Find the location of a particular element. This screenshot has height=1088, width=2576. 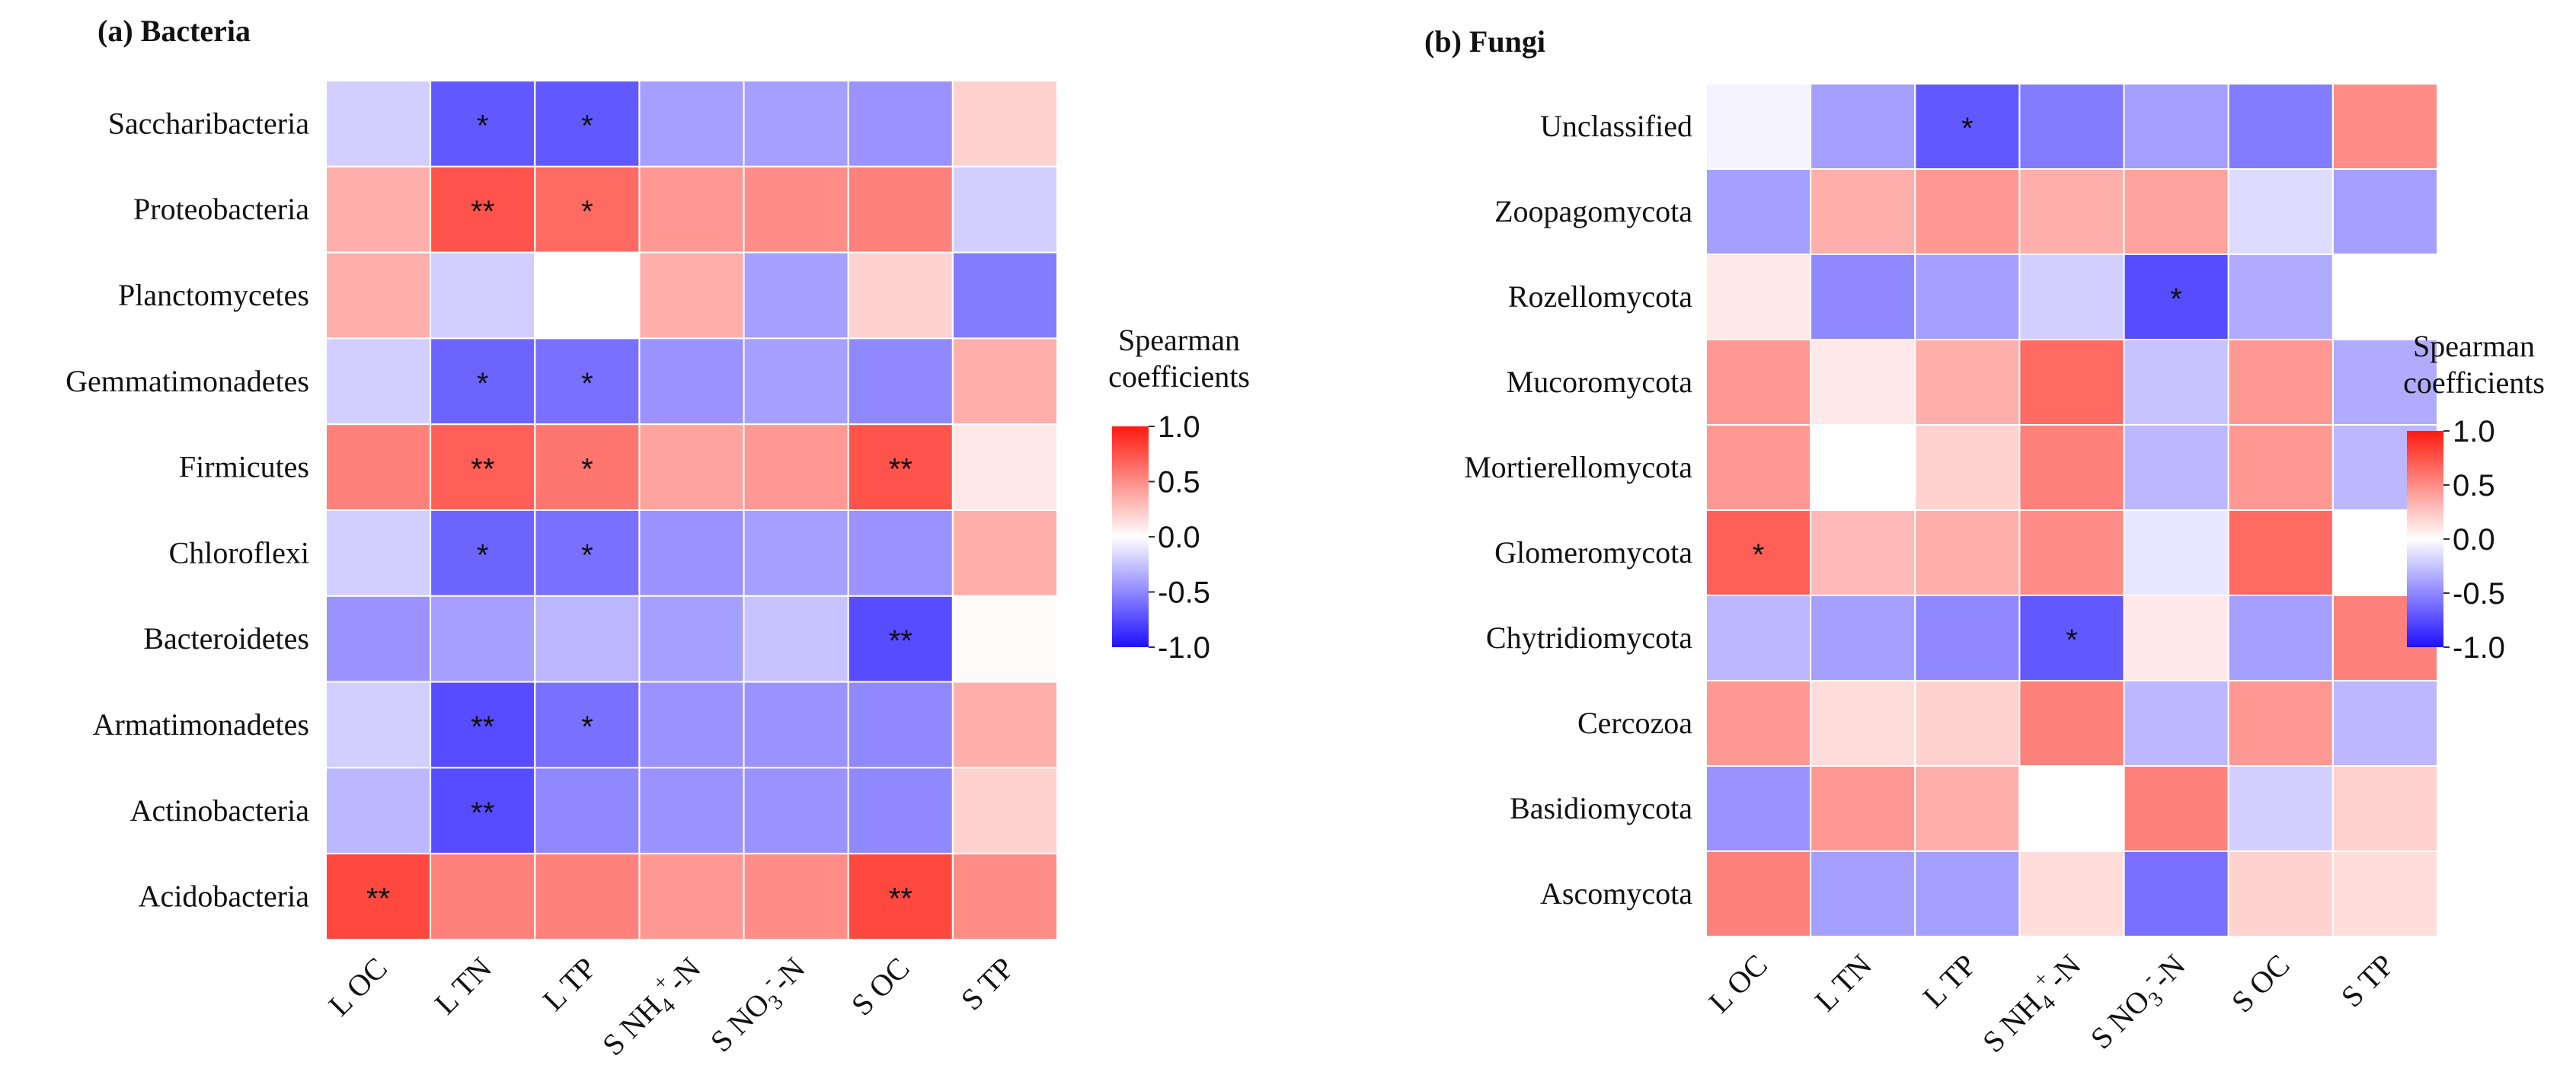

row-label: Acidobacteria is located at coordinates (225, 897).